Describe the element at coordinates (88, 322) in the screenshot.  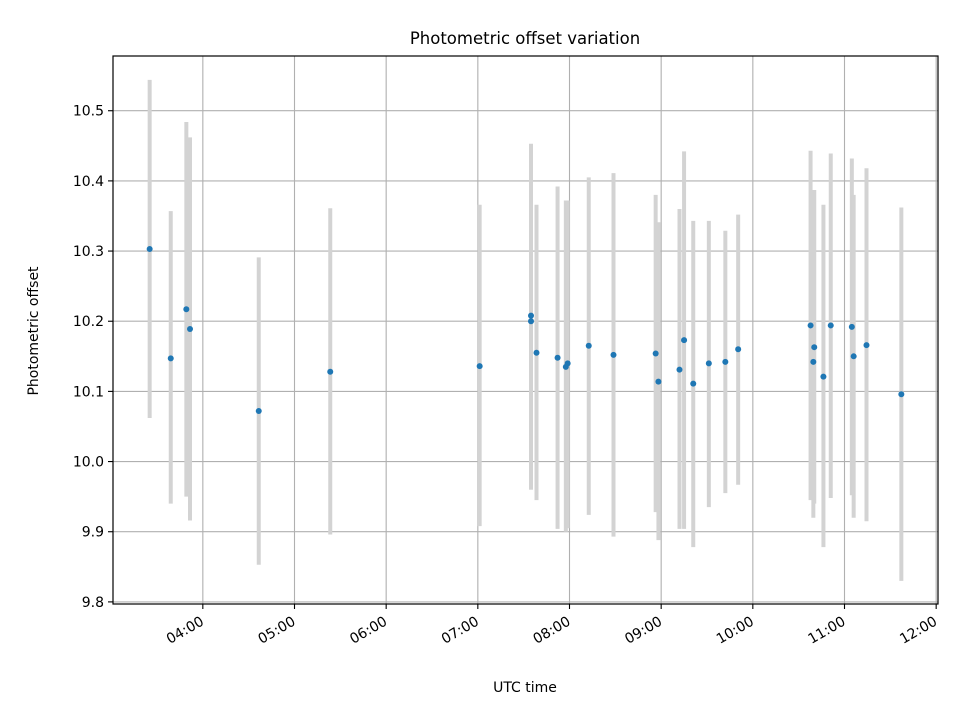
I see `y-tick-label: 10.2` at that location.